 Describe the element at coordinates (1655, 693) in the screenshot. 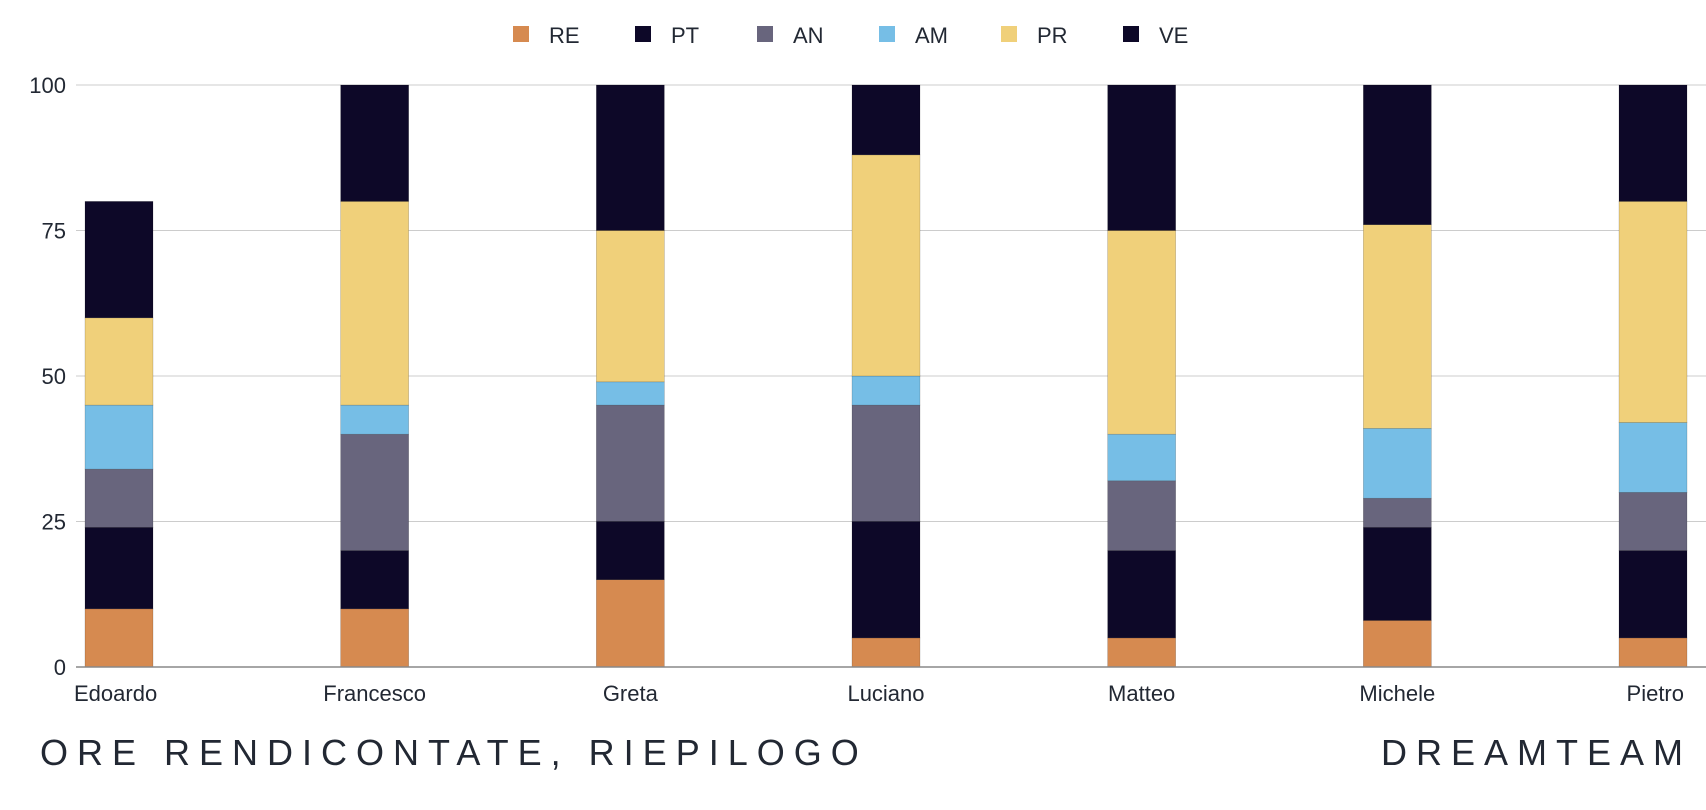

I see `x-tick-label: Pietro` at that location.